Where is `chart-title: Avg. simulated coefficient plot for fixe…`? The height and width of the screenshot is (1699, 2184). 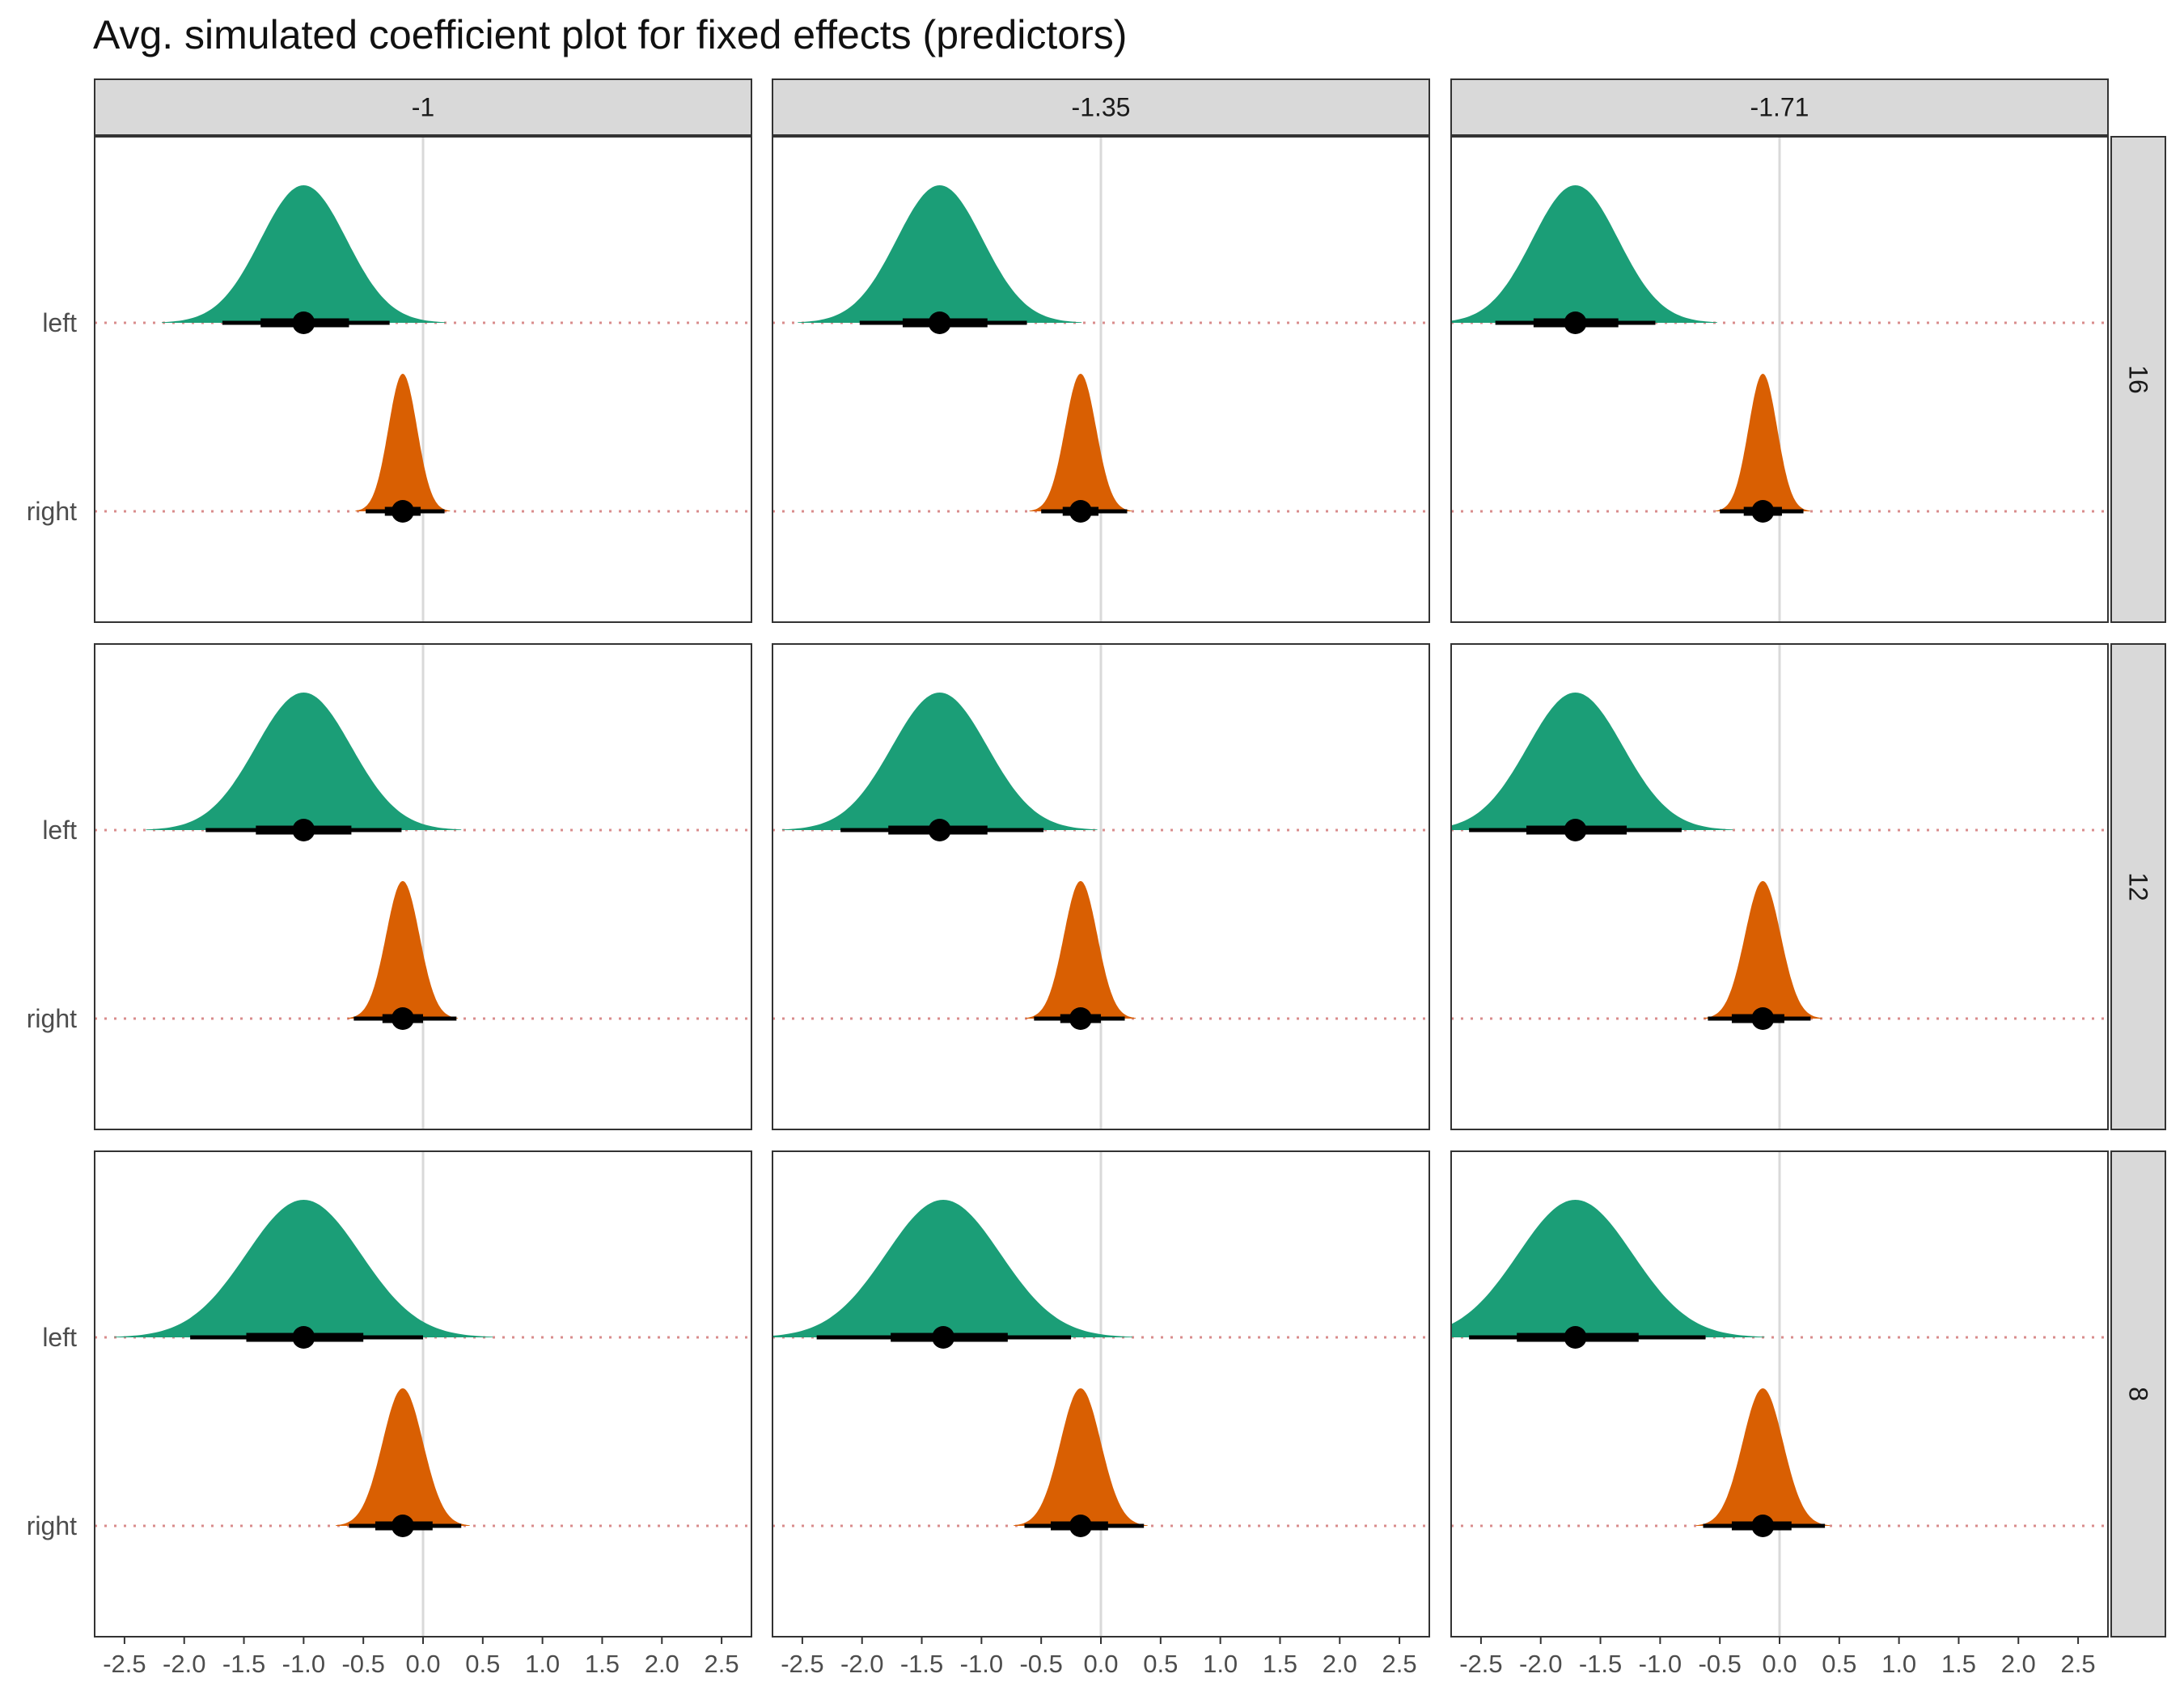
chart-title: Avg. simulated coefficient plot for fixe… is located at coordinates (610, 34).